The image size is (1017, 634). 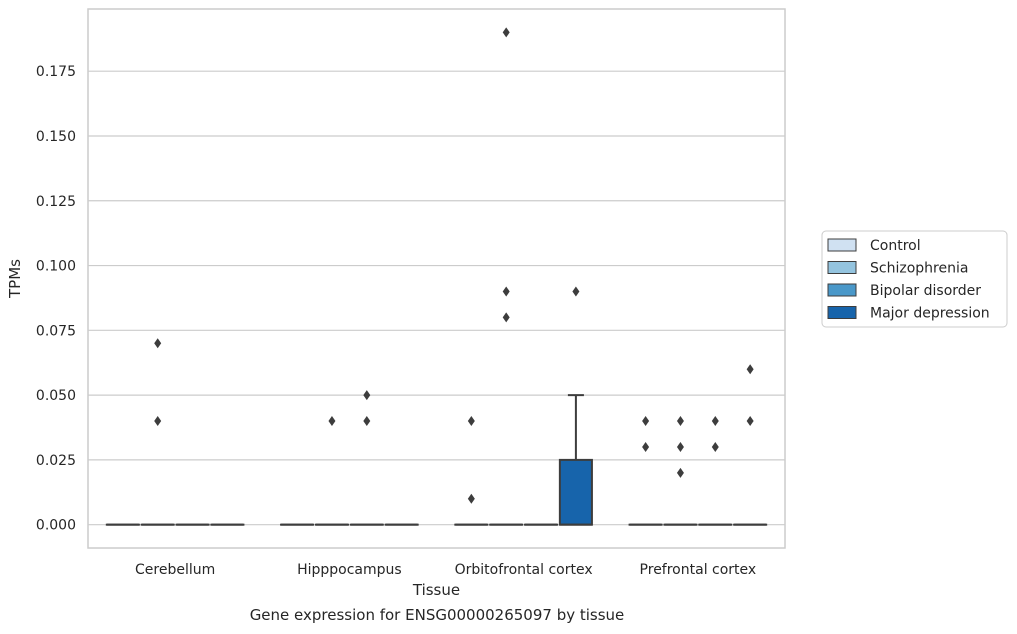 What do you see at coordinates (925, 291) in the screenshot?
I see `legend-label: Bipolar disorder` at bounding box center [925, 291].